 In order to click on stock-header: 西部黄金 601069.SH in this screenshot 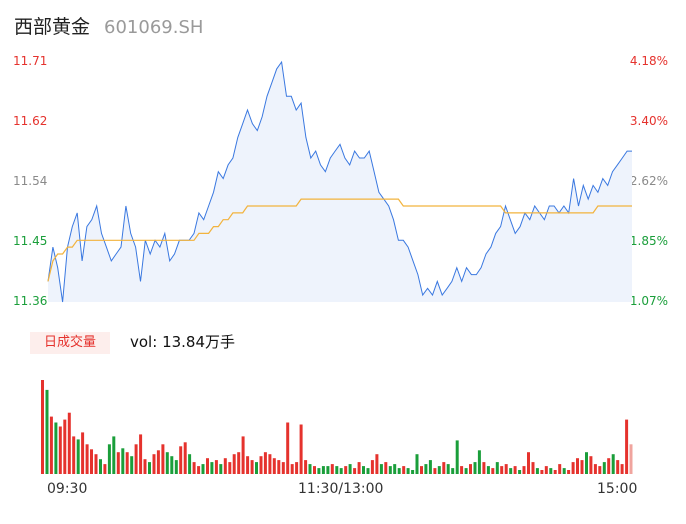, I will do `click(108, 26)`.